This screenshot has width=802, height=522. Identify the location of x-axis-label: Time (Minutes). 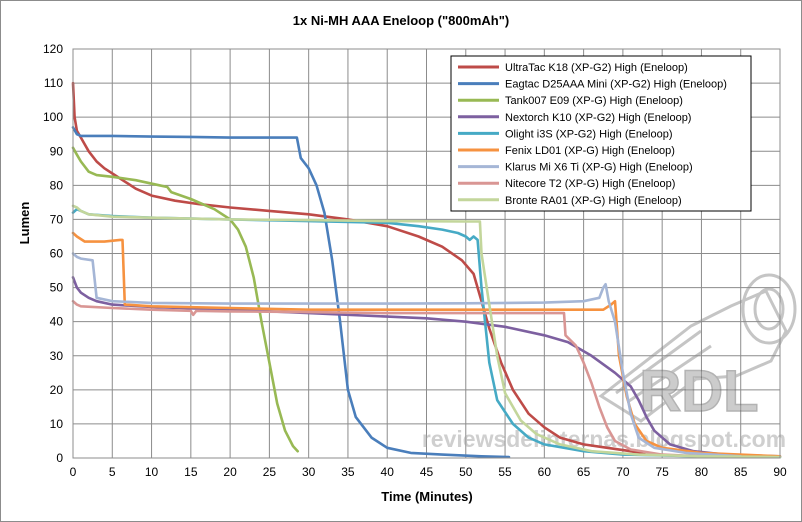
(427, 496).